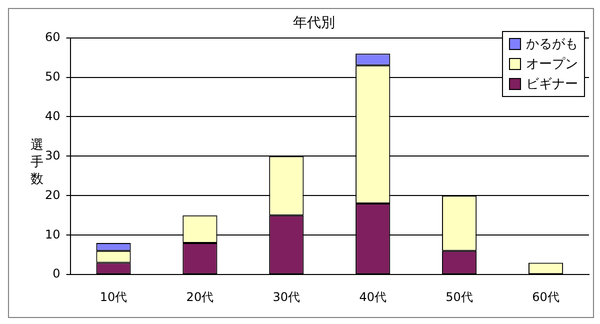  I want to click on y-tick-label: 20, so click(52, 195).